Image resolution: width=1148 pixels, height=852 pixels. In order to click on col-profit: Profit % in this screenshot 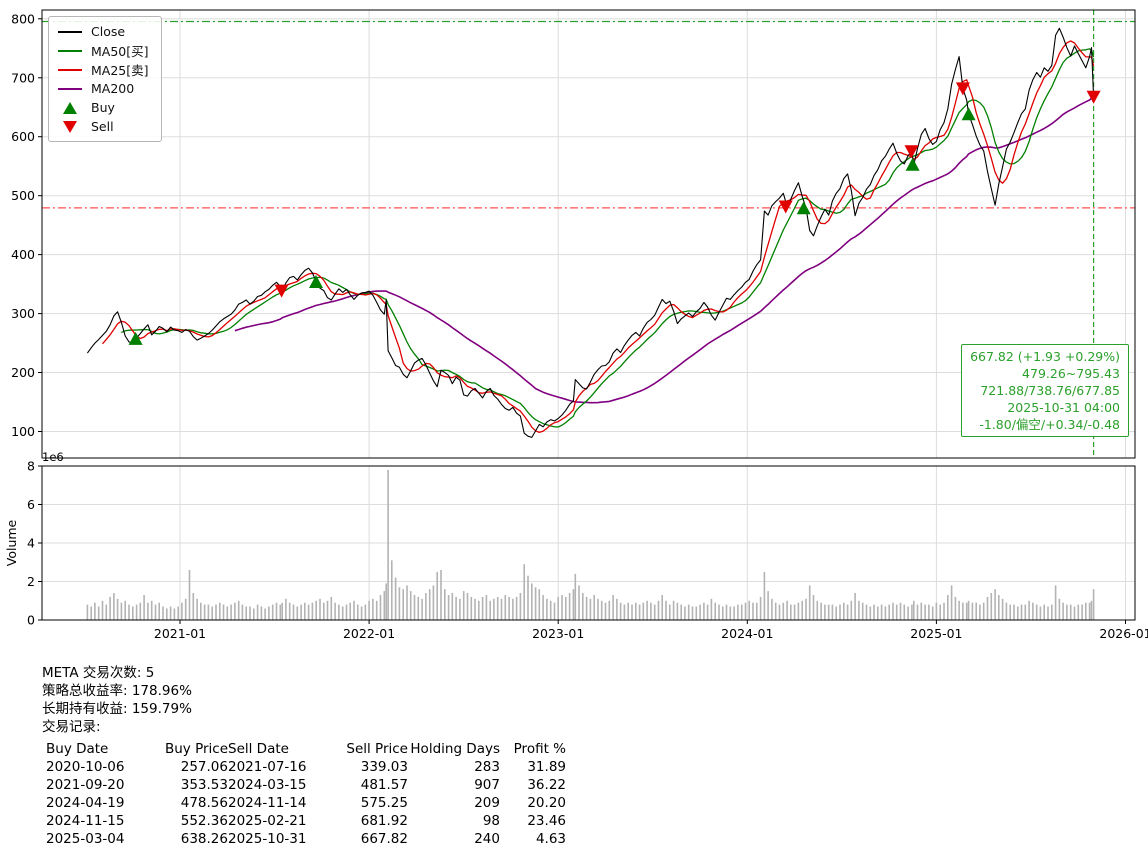, I will do `click(539, 749)`.